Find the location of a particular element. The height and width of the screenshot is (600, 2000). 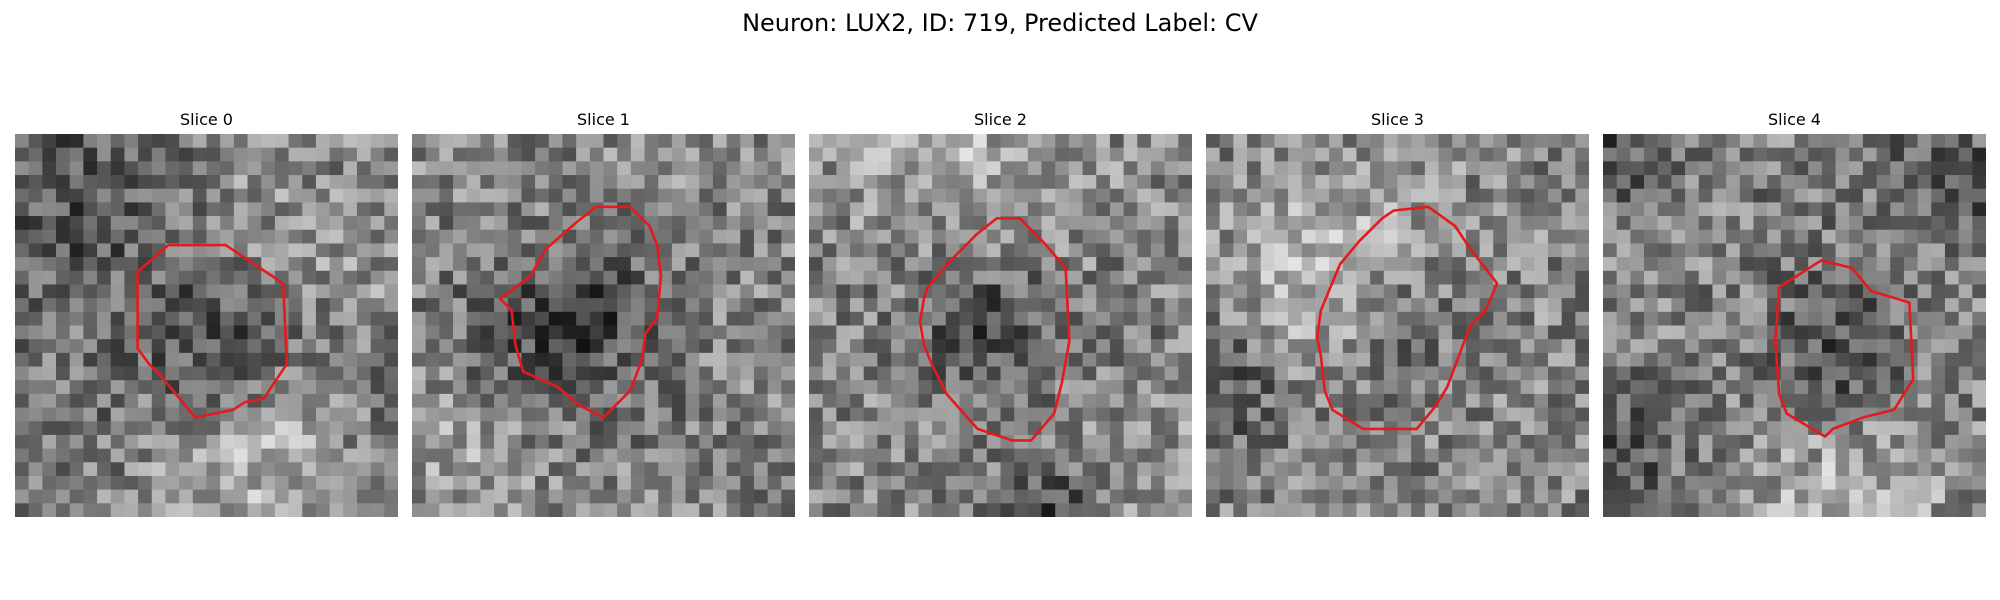

panel-title-slice-4: Slice 4 is located at coordinates (1794, 119).